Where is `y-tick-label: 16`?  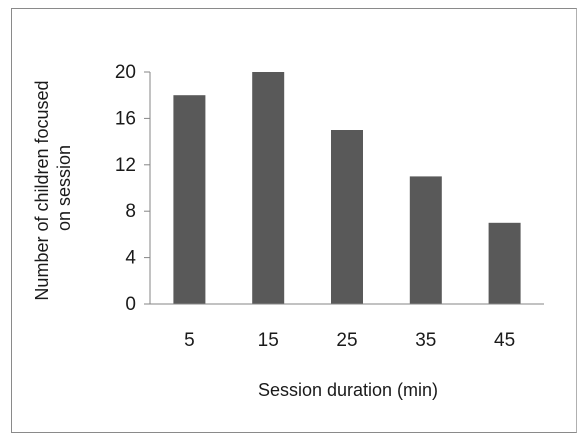 y-tick-label: 16 is located at coordinates (125, 118).